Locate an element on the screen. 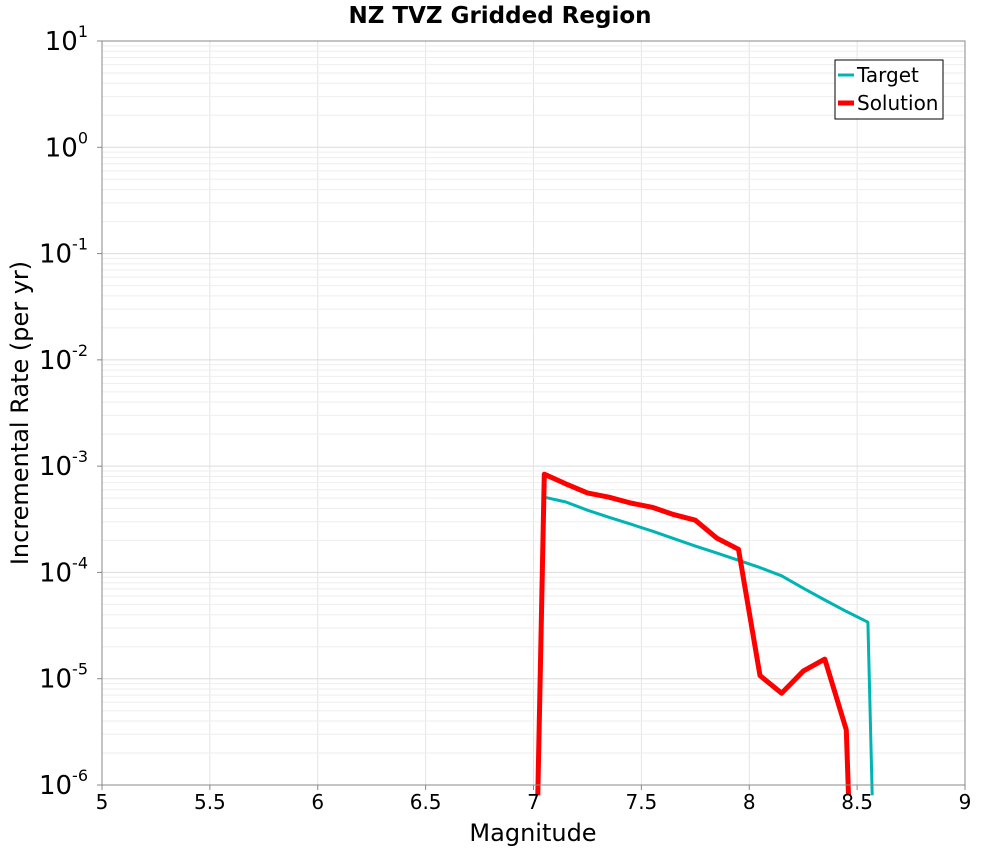 The width and height of the screenshot is (1000, 850). y-axis-ticks: 10¹ 10⁰ 10⁻¹ 10⁻² 10⁻³ 10⁻⁴ 10⁻⁵ 10⁻⁶ is located at coordinates (70, 411).